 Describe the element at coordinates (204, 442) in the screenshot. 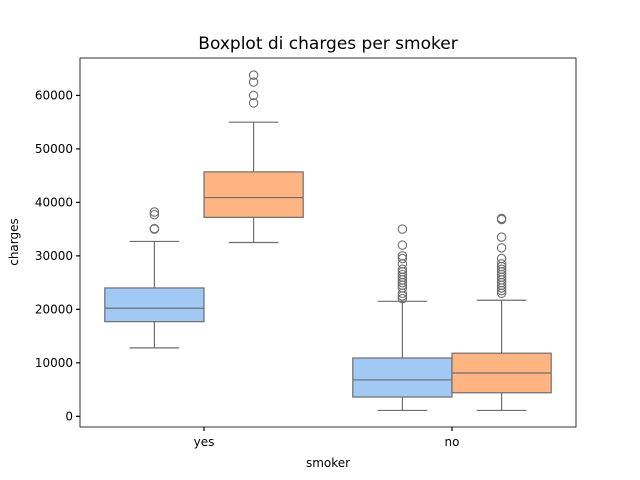

I see `x-tick-label: yes` at that location.